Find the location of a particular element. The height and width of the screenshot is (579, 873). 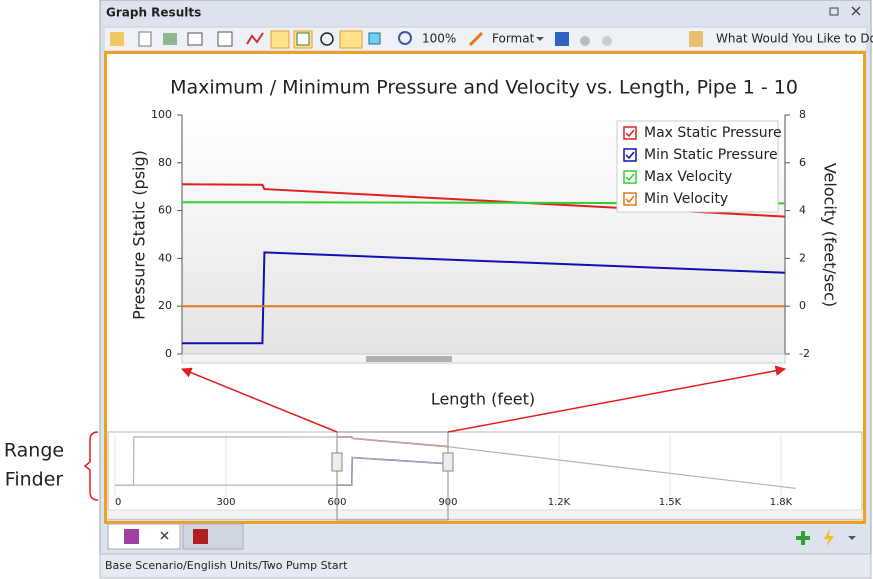

legend-label: Min Velocity is located at coordinates (686, 199).